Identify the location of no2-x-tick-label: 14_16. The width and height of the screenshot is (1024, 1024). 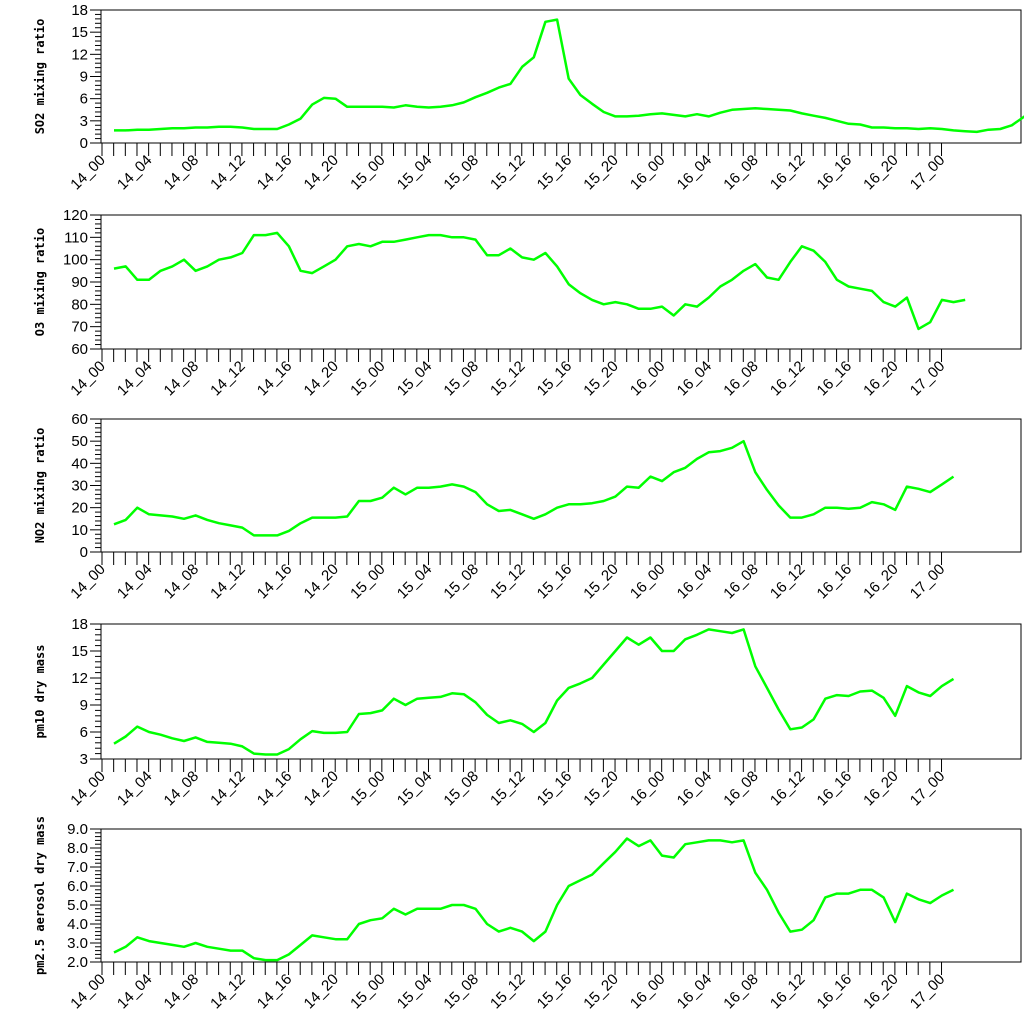
(275, 582).